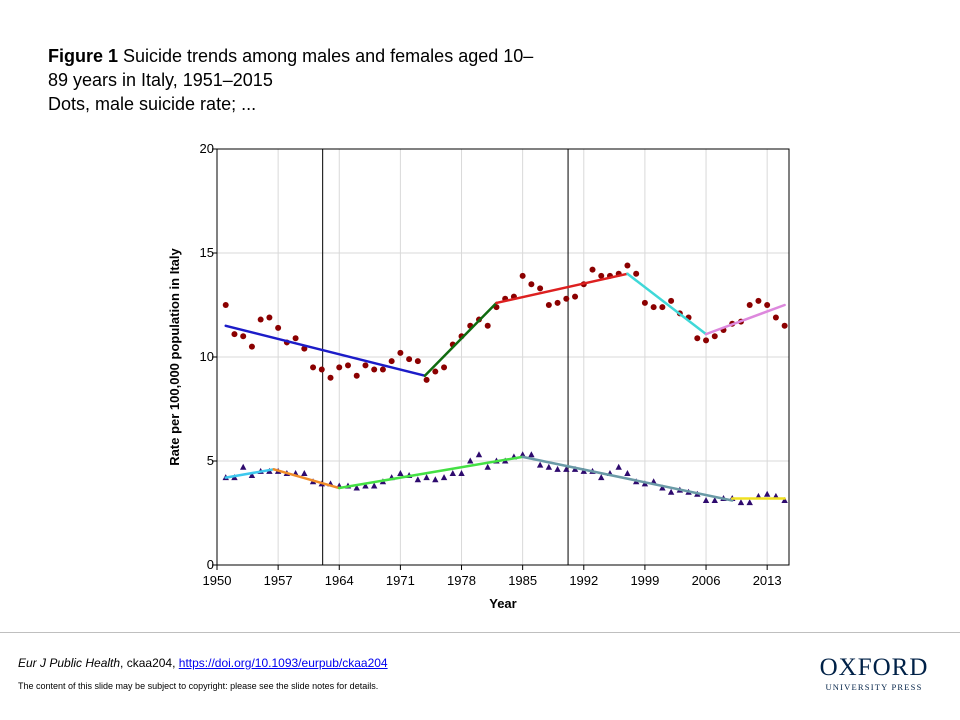  Describe the element at coordinates (644, 580) in the screenshot. I see `x-tick-label: 1999` at that location.